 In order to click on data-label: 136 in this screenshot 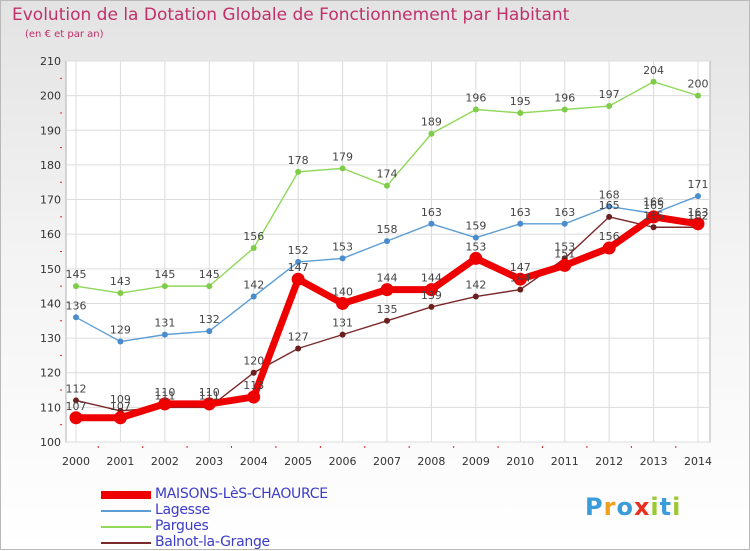, I will do `click(76, 305)`.